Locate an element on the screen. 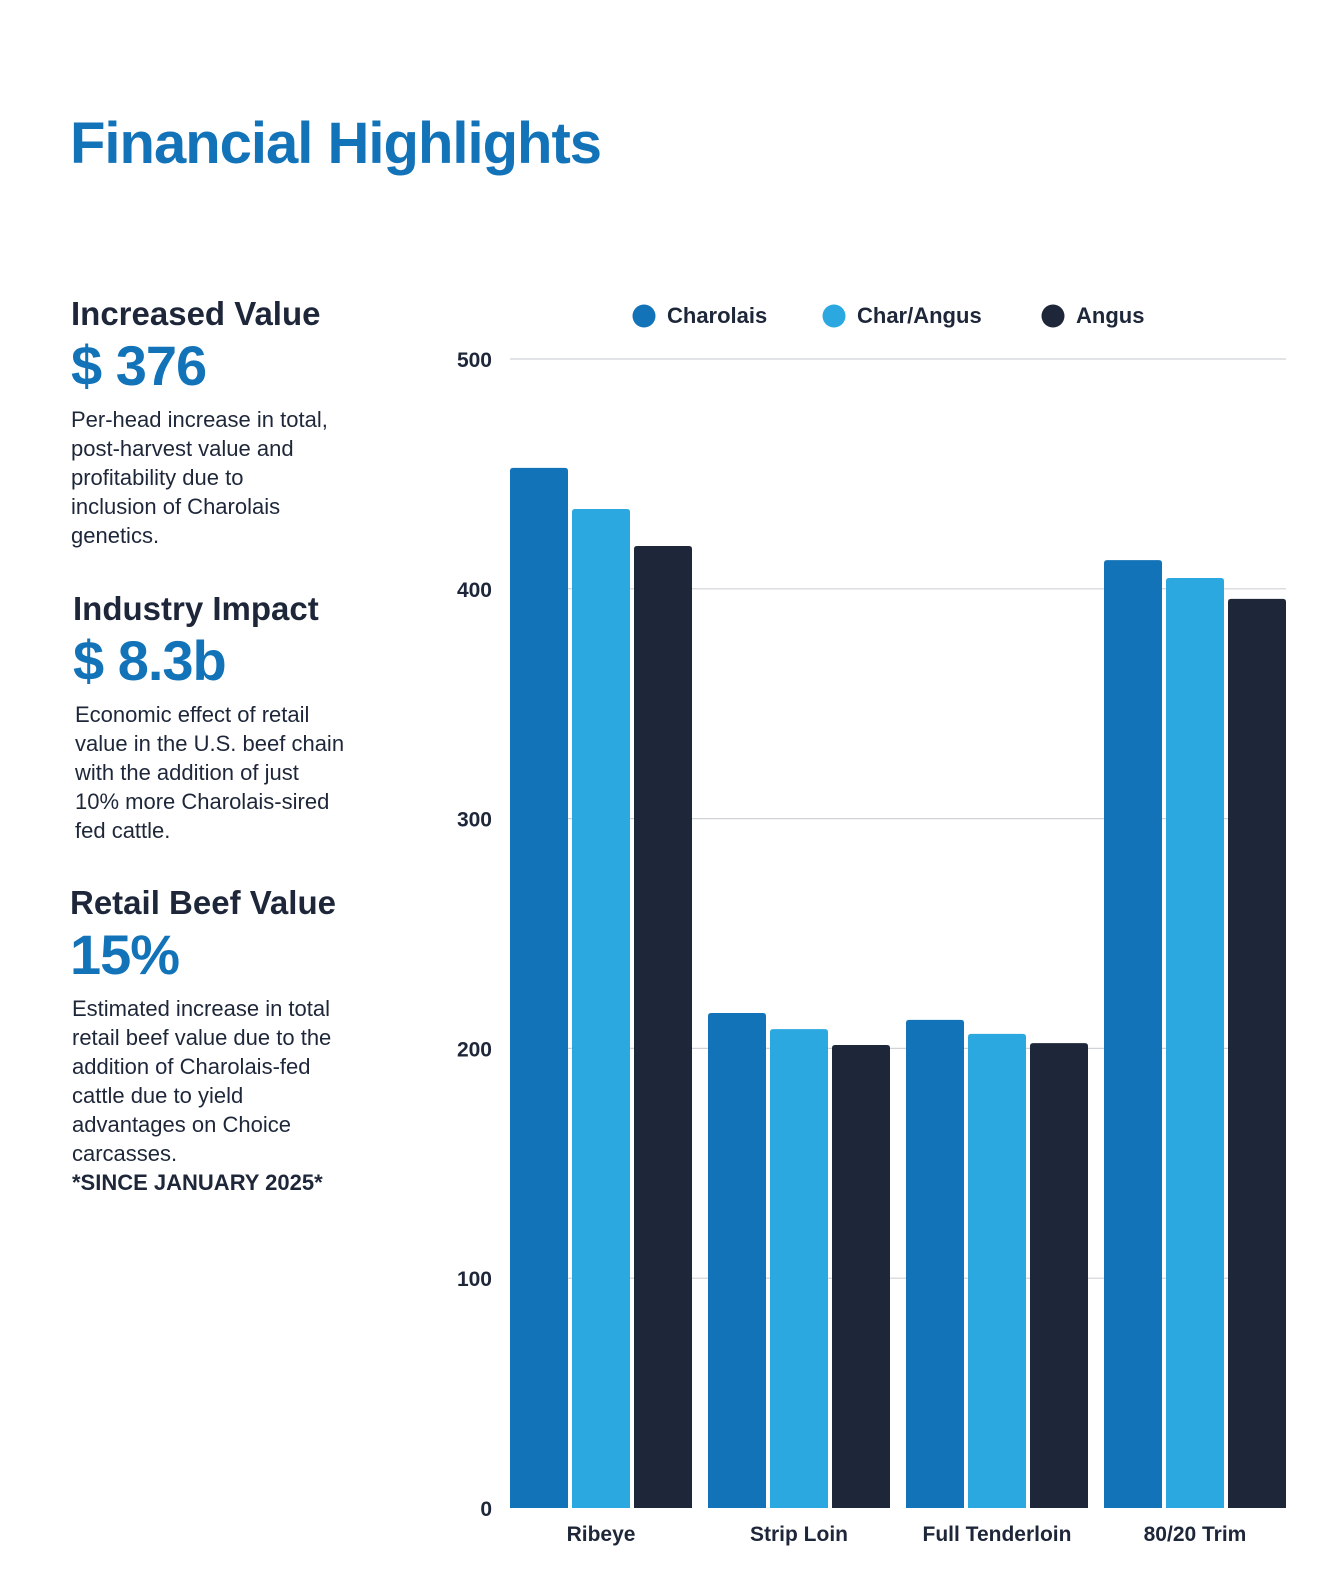  desc-line: inclusion of Charolais is located at coordinates (176, 506).